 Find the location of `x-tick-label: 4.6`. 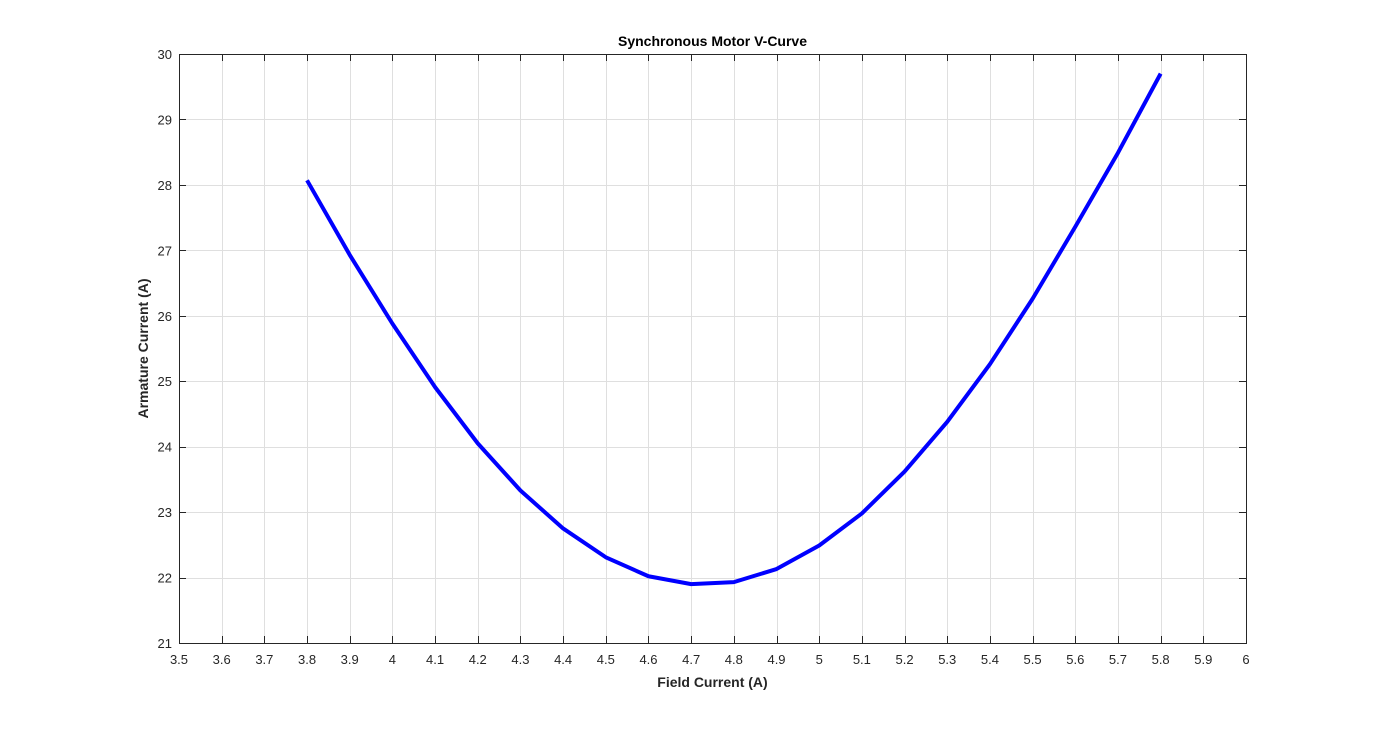

x-tick-label: 4.6 is located at coordinates (648, 659).